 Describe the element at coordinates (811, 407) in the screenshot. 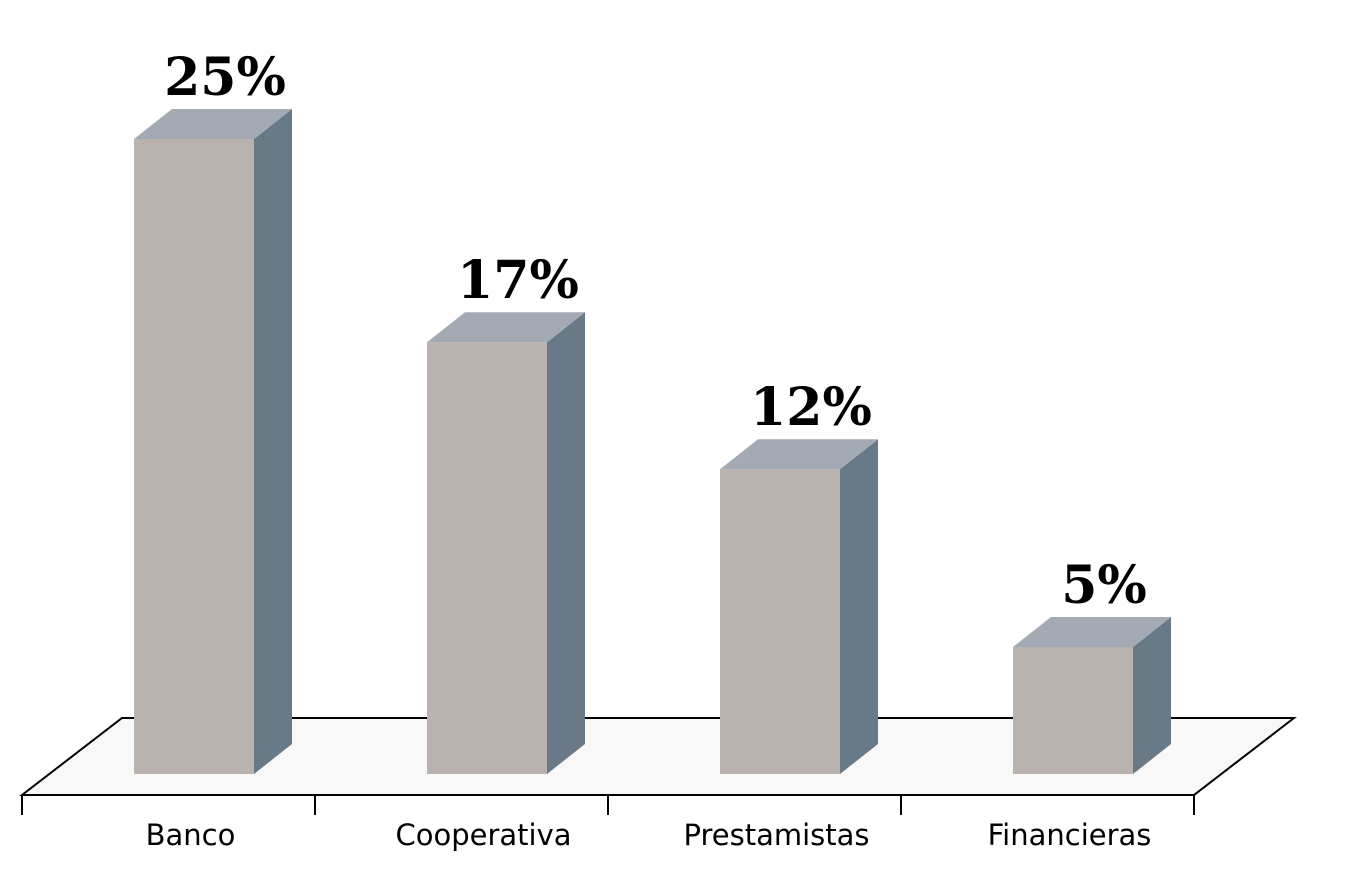

I see `value-label: 12%` at that location.